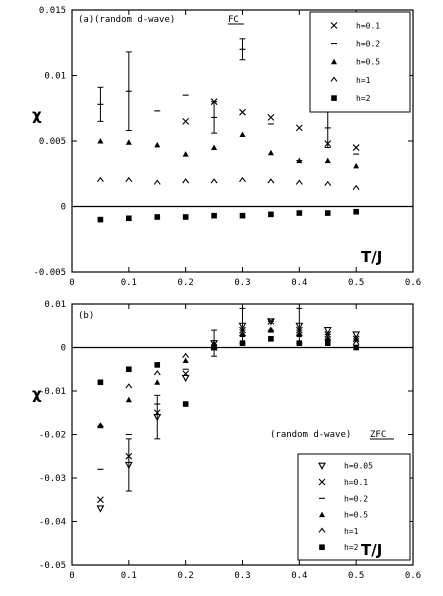  What do you see at coordinates (71, 576) in the screenshot?
I see `x-tick-label: 0` at bounding box center [71, 576].